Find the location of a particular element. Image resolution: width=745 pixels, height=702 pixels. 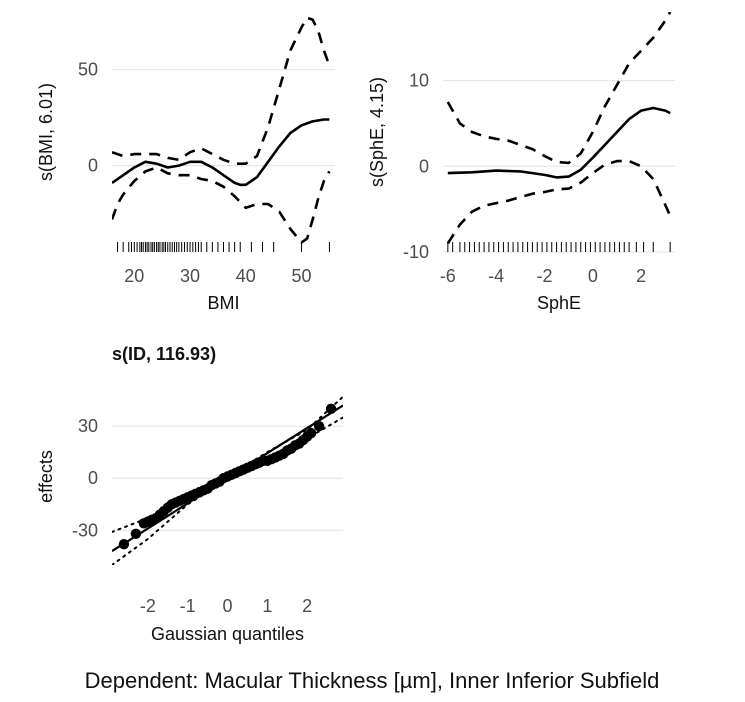

x-axis-label: BMI is located at coordinates (223, 303).